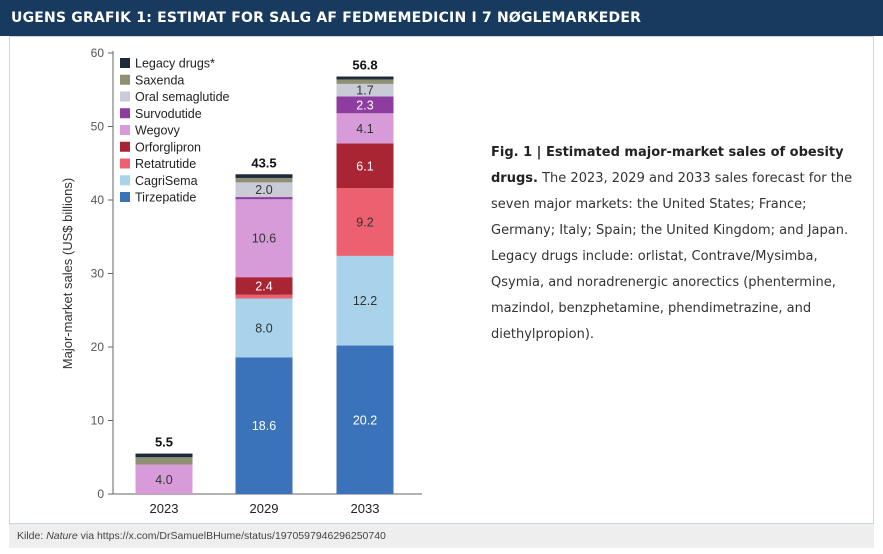  I want to click on total-label-2033: 56.8, so click(364, 65).